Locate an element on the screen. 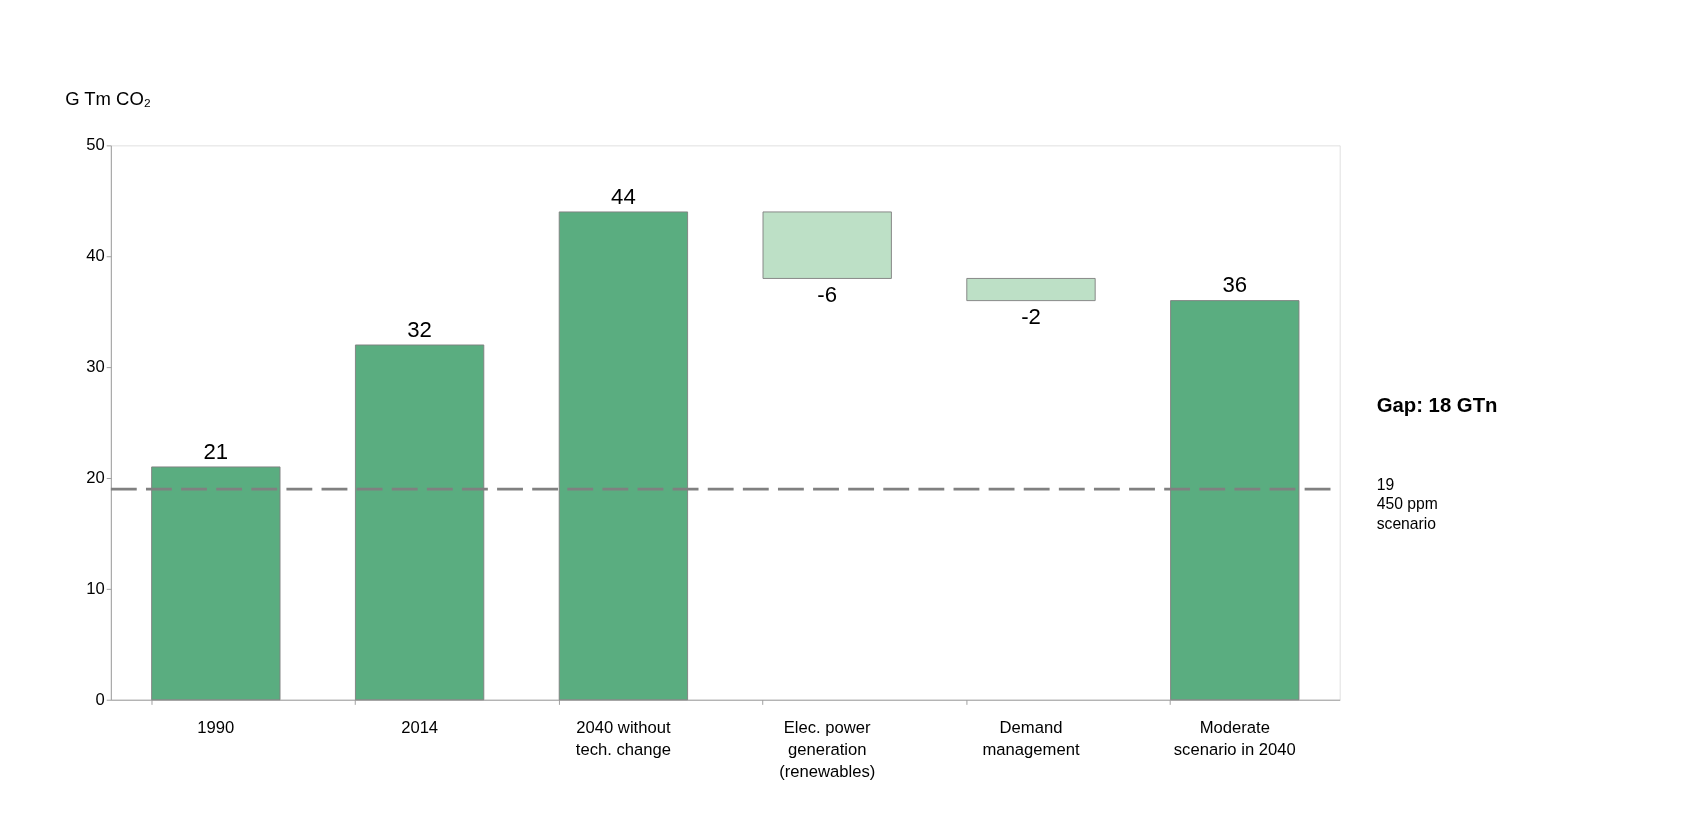  x-tick-label: 2040 without tech. change is located at coordinates (623, 739).